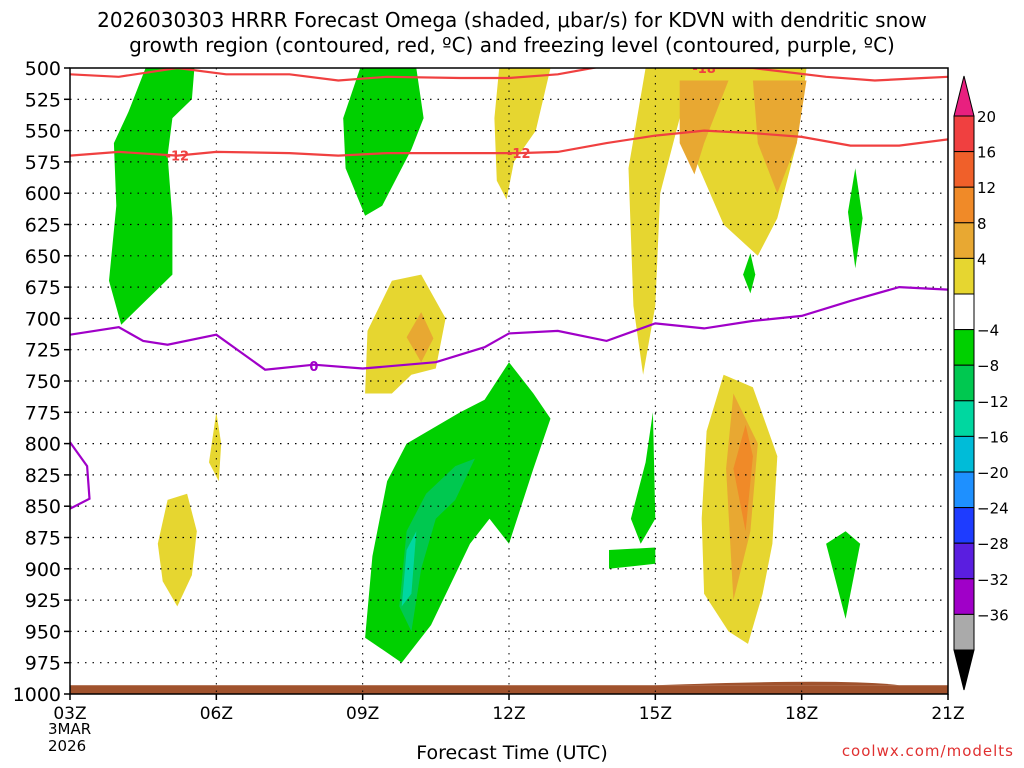  I want to click on y-tick-label-1000: 1000, so click(37, 695).